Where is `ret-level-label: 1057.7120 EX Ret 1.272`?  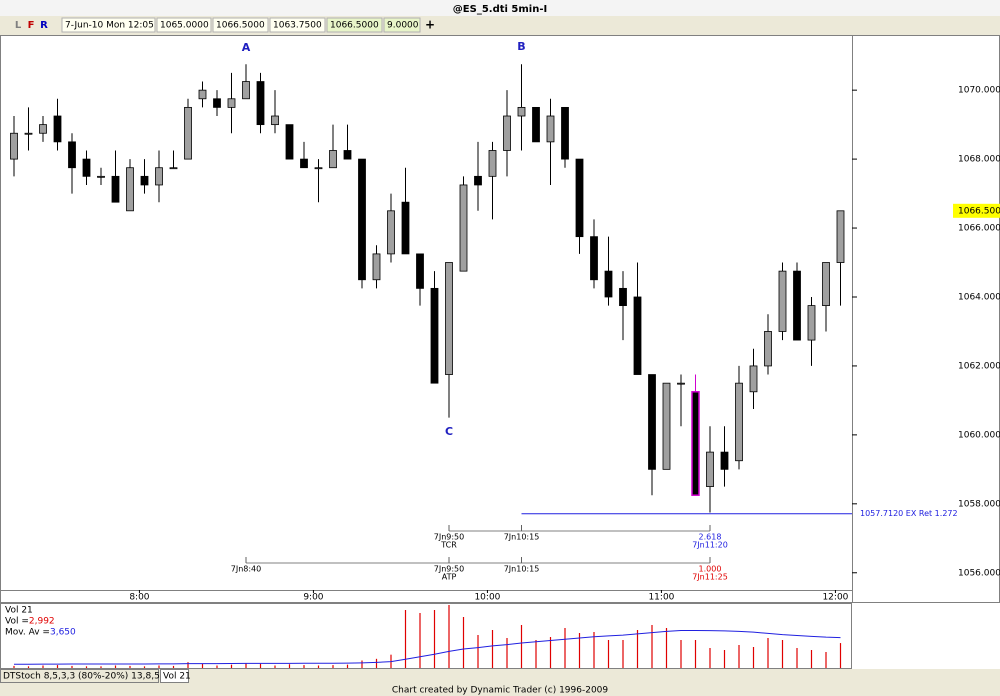
ret-level-label: 1057.7120 EX Ret 1.272 is located at coordinates (909, 513).